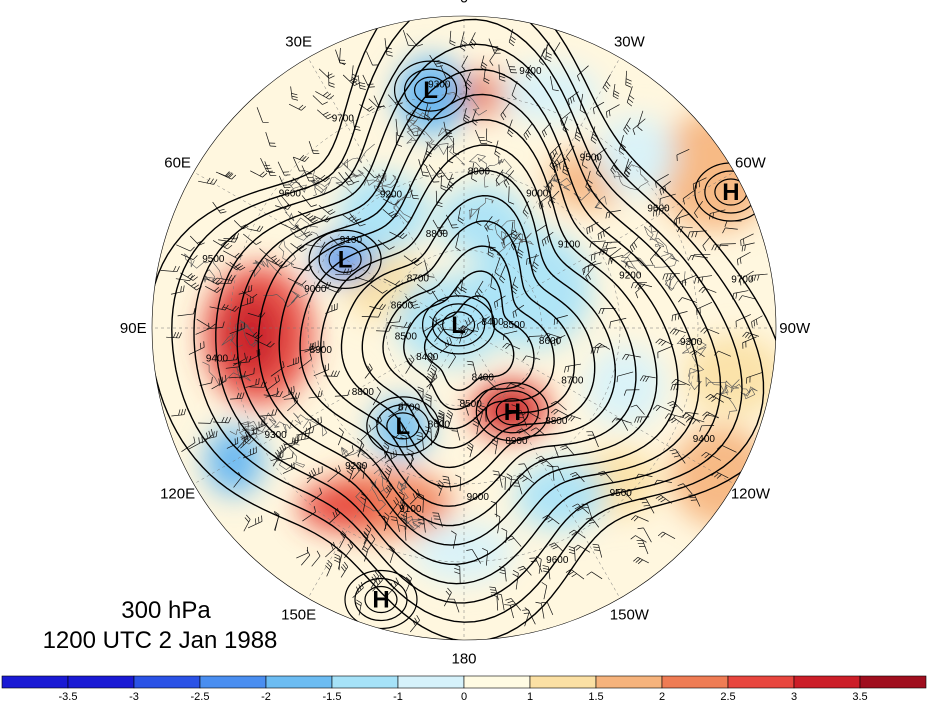 The image size is (928, 702). What do you see at coordinates (463, 659) in the screenshot?
I see `longitude-label: 180` at bounding box center [463, 659].